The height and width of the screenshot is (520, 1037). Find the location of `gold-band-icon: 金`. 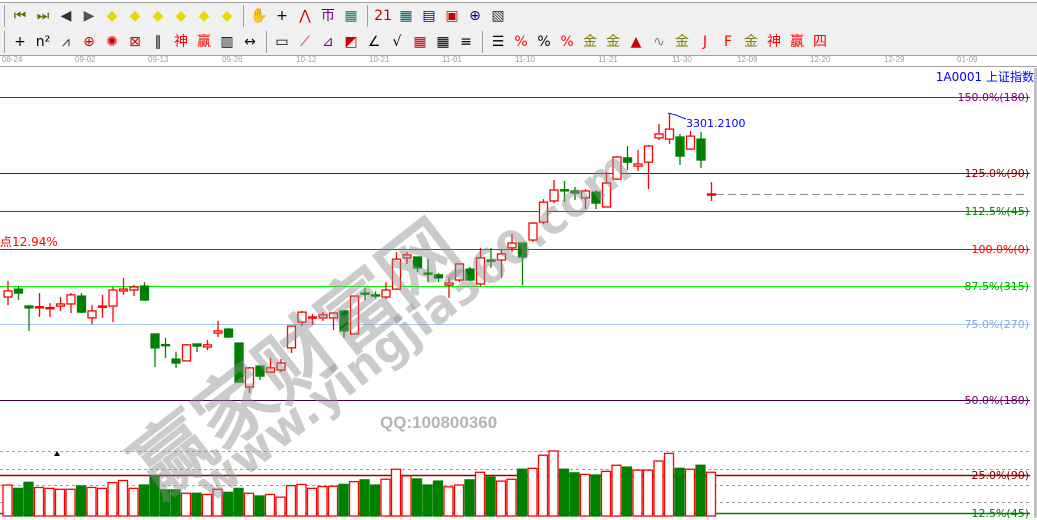

gold-band-icon: 金 is located at coordinates (682, 42).